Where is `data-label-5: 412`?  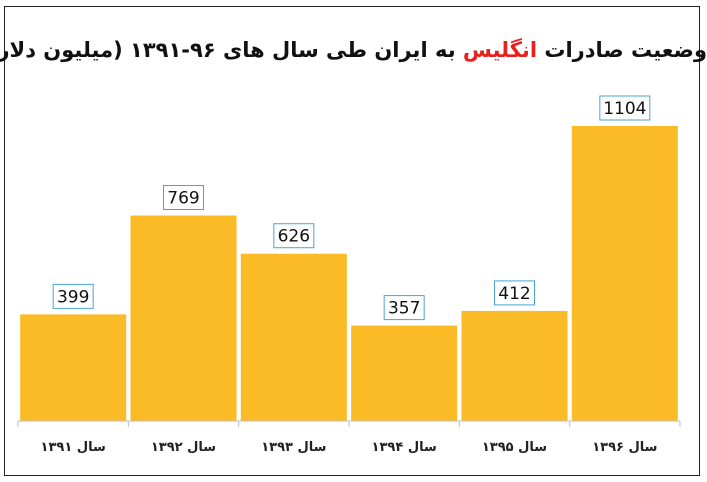
data-label-5: 412 is located at coordinates (514, 294).